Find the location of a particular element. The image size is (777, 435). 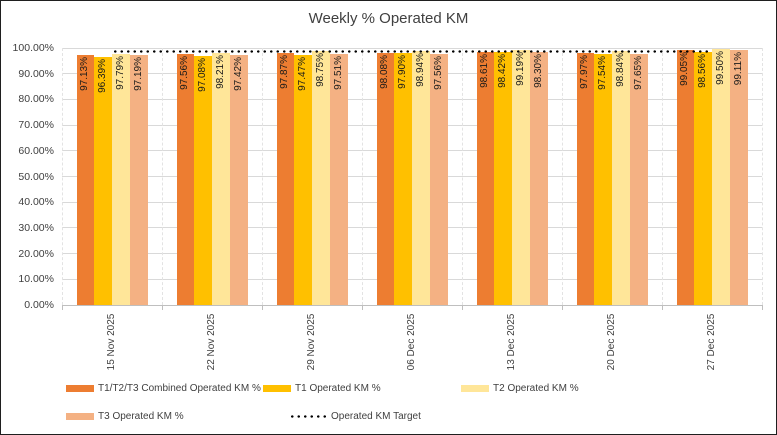

target-line is located at coordinates (412, 52).